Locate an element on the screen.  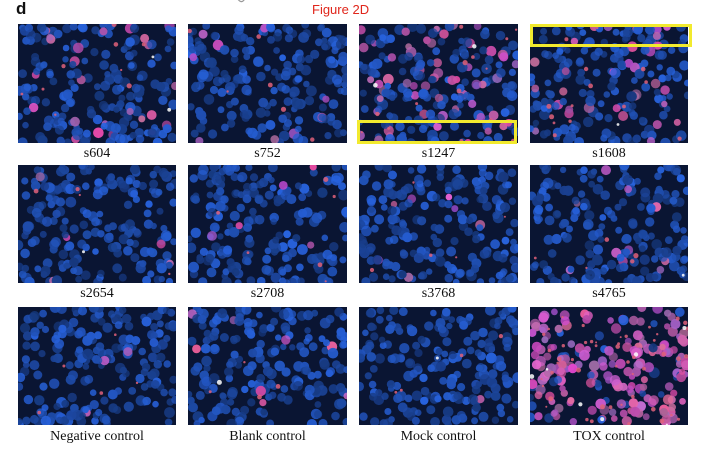
panel-s1608: s1608 is located at coordinates (611, 95).